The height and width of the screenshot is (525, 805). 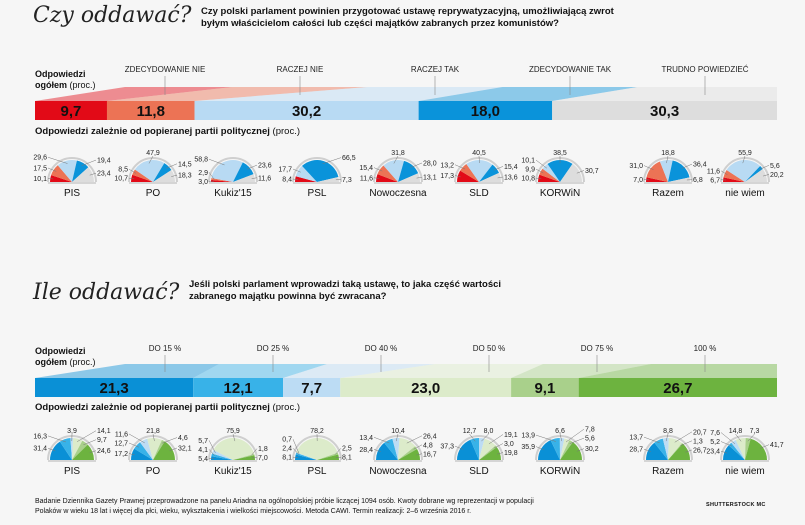 What do you see at coordinates (636, 166) in the screenshot?
I see `pie-value-label: 31,0` at bounding box center [636, 166].